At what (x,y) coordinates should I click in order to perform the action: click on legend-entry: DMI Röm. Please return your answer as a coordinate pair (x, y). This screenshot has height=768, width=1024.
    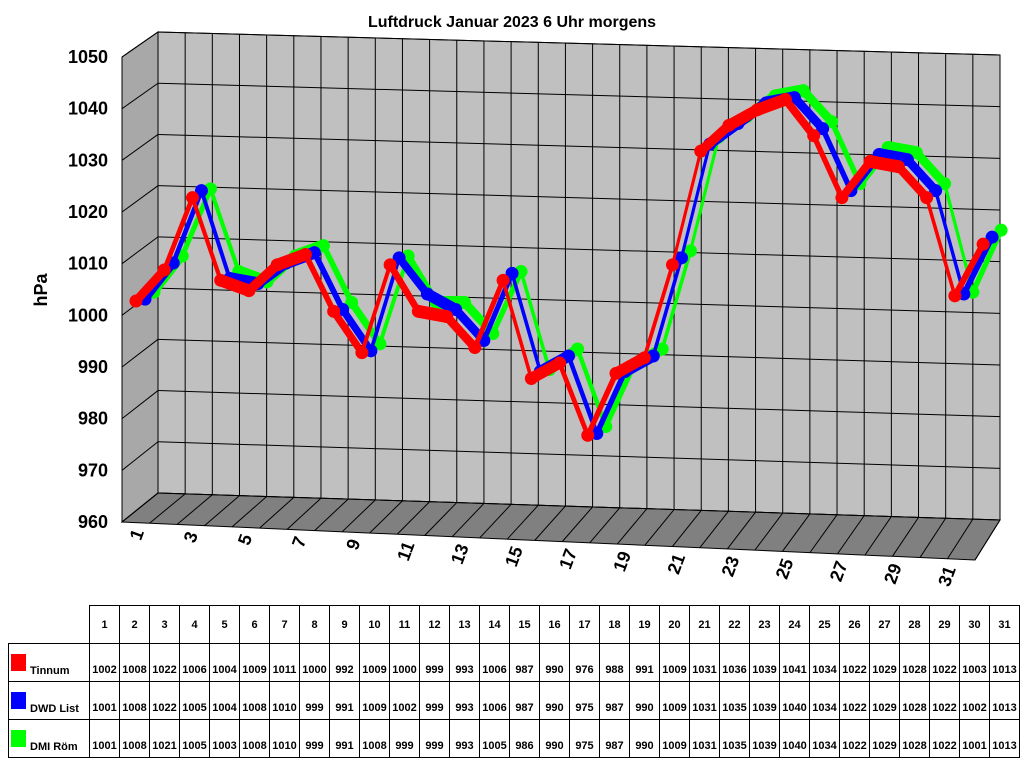
    Looking at the image, I should click on (49, 738).